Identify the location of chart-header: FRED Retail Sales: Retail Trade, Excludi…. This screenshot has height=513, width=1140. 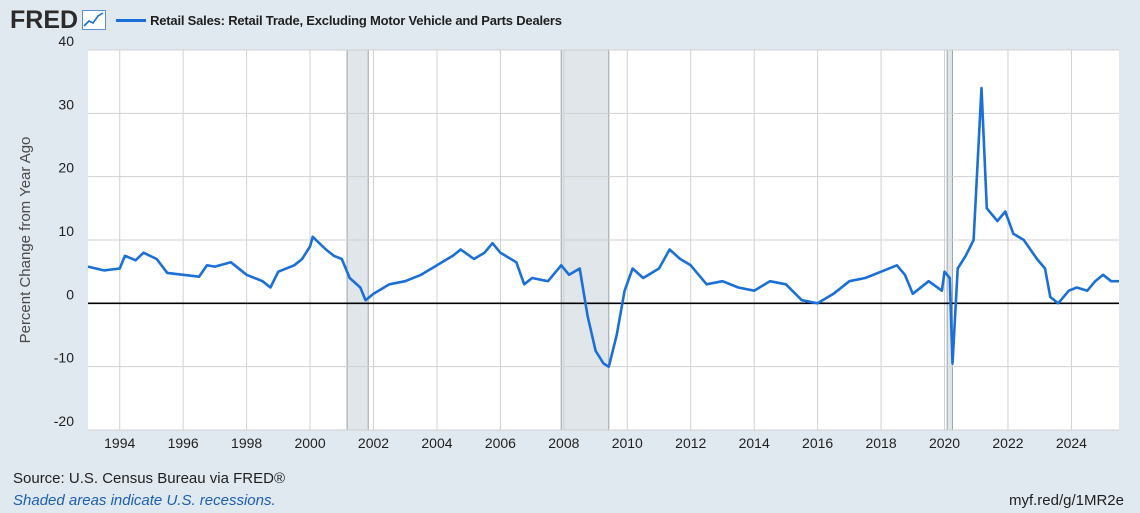
(286, 20).